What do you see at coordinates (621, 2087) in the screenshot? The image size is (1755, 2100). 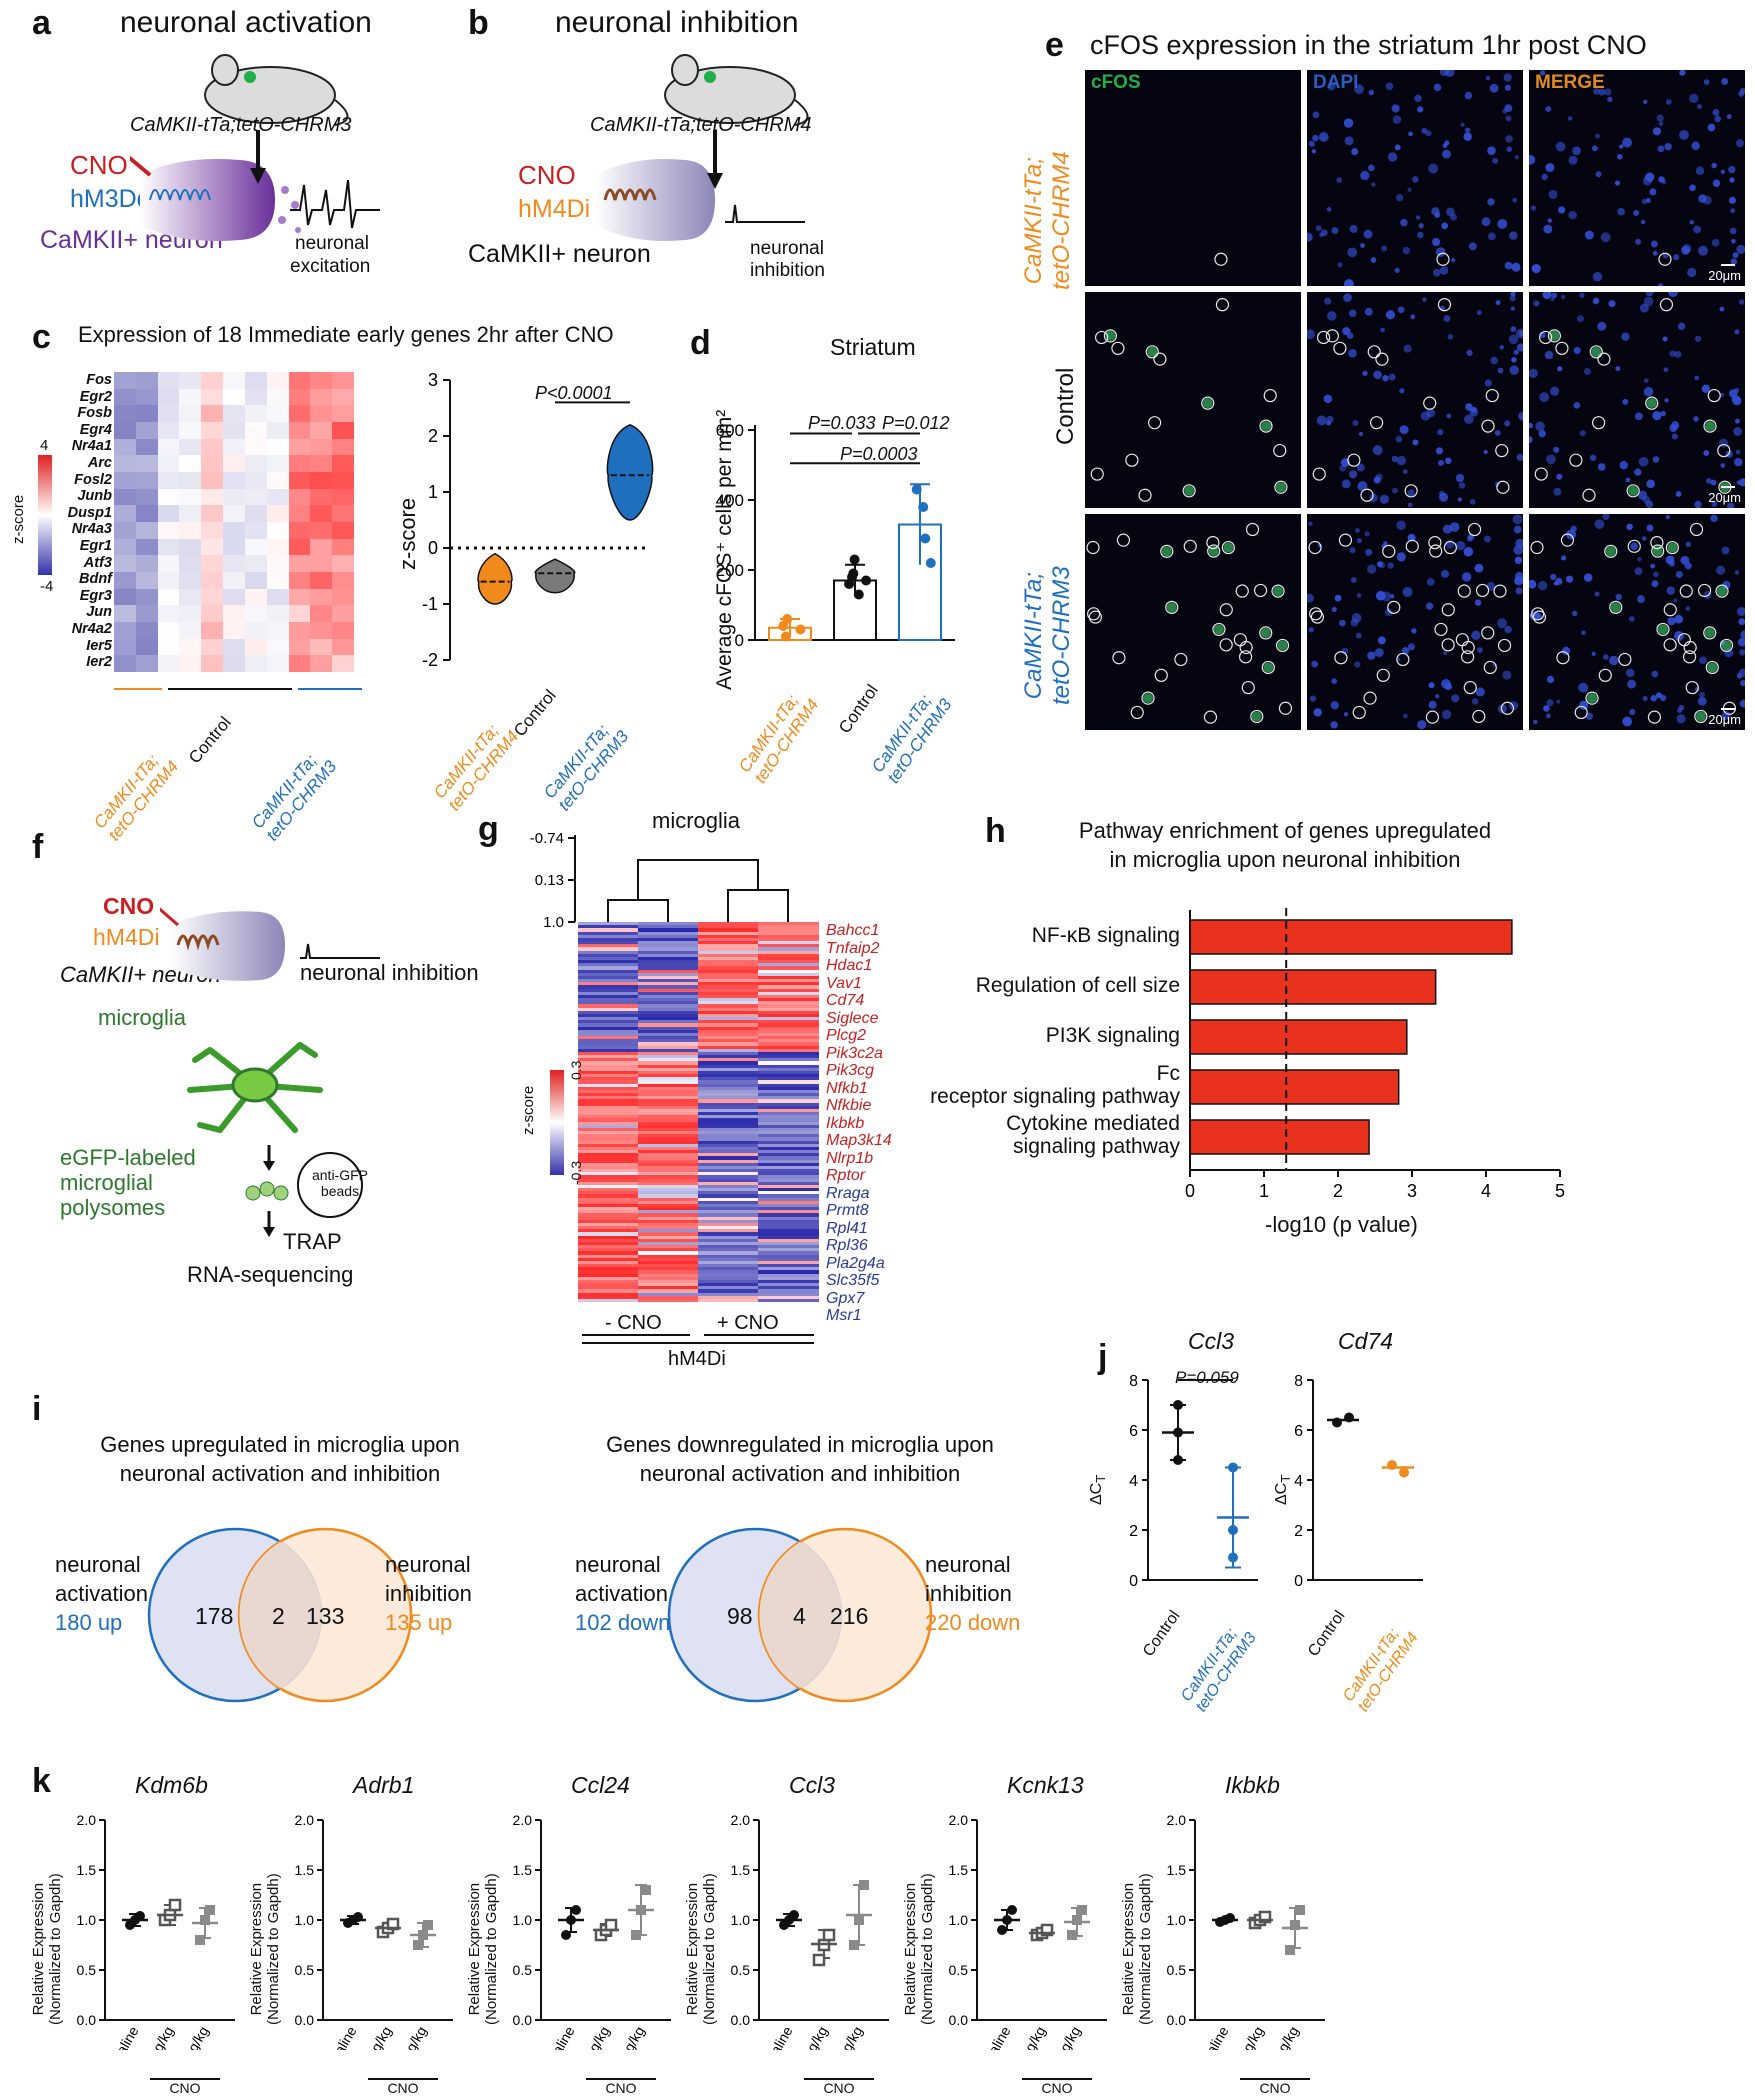 I see `qpcr-cno-label: CNO` at bounding box center [621, 2087].